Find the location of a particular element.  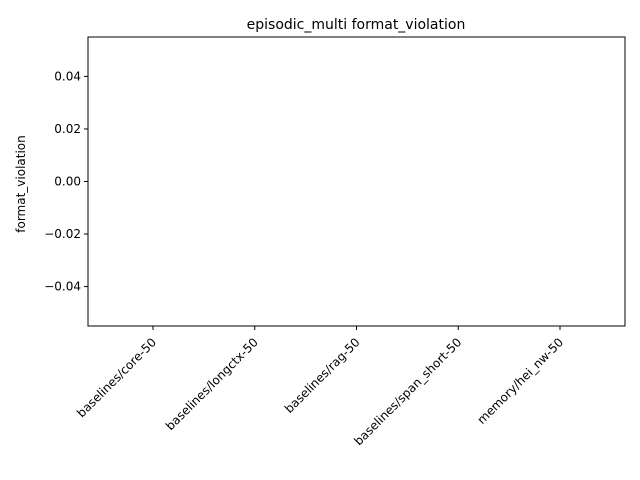

y-tick-label: 0.00 is located at coordinates (67, 182).